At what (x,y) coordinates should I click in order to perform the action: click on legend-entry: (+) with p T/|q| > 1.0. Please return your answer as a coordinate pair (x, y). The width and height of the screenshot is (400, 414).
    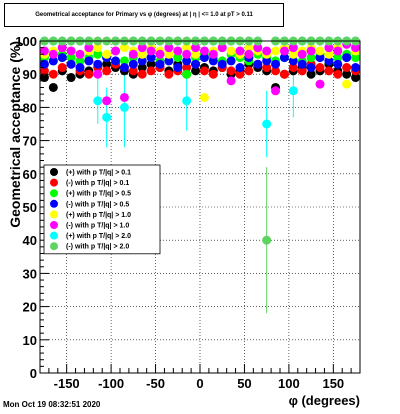
    Looking at the image, I should click on (98, 215).